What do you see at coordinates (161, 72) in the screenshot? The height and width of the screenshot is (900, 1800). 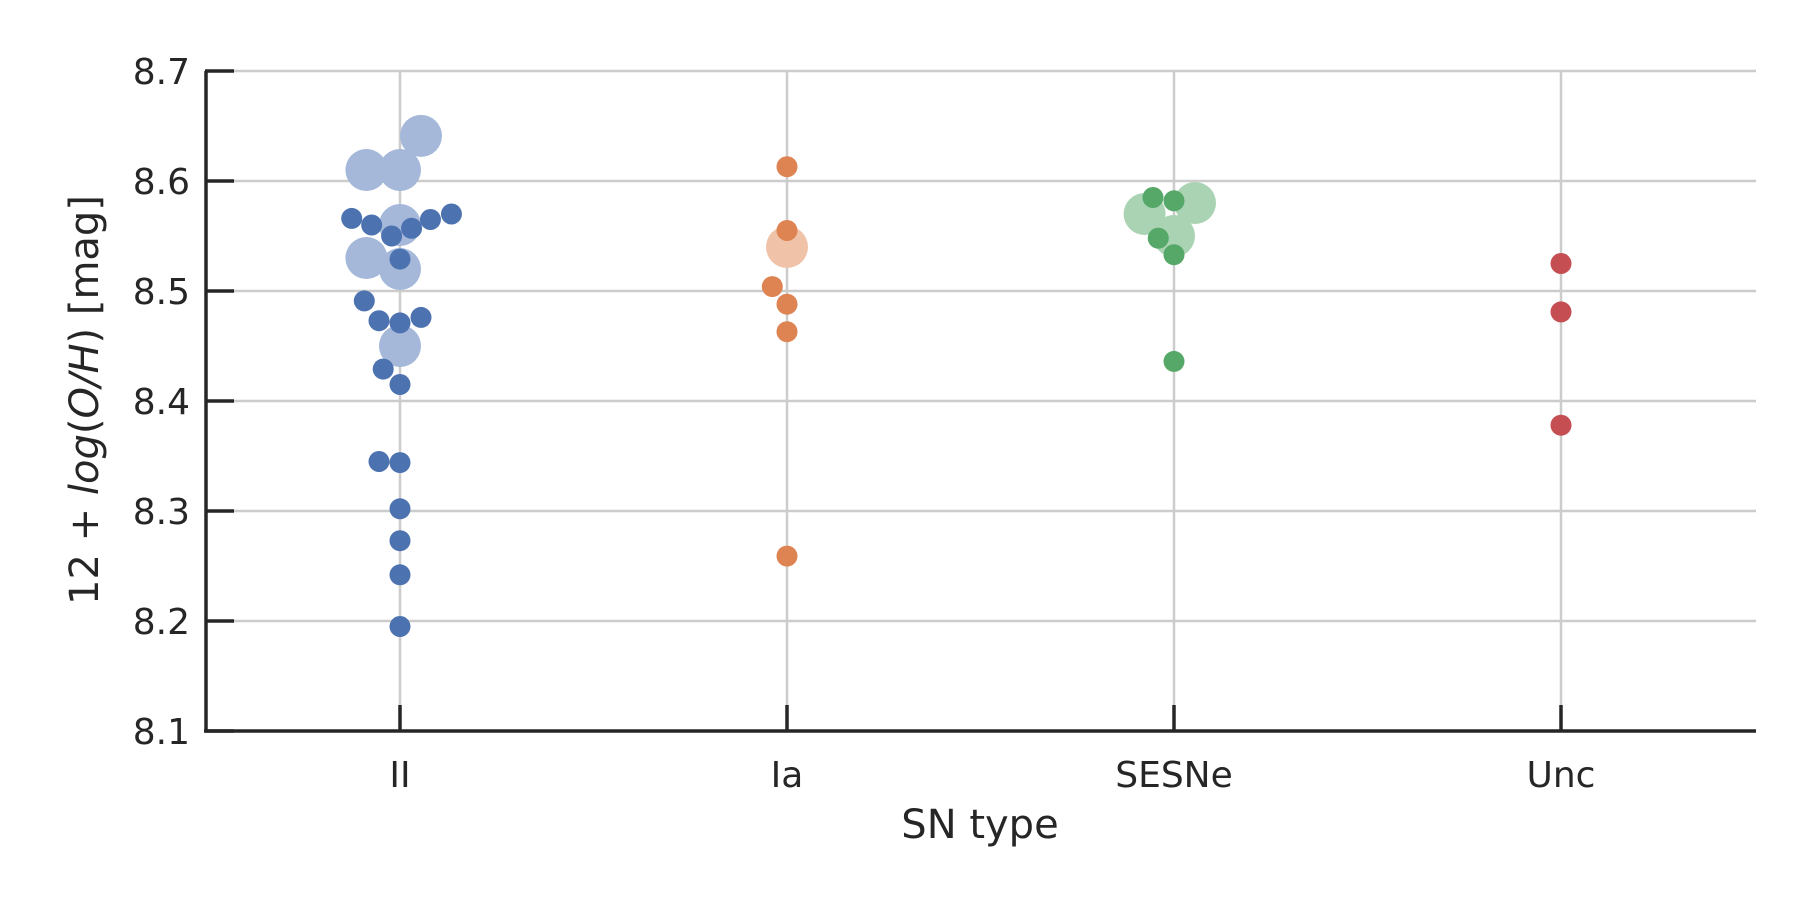 I see `y-tick-label: 8.7` at bounding box center [161, 72].